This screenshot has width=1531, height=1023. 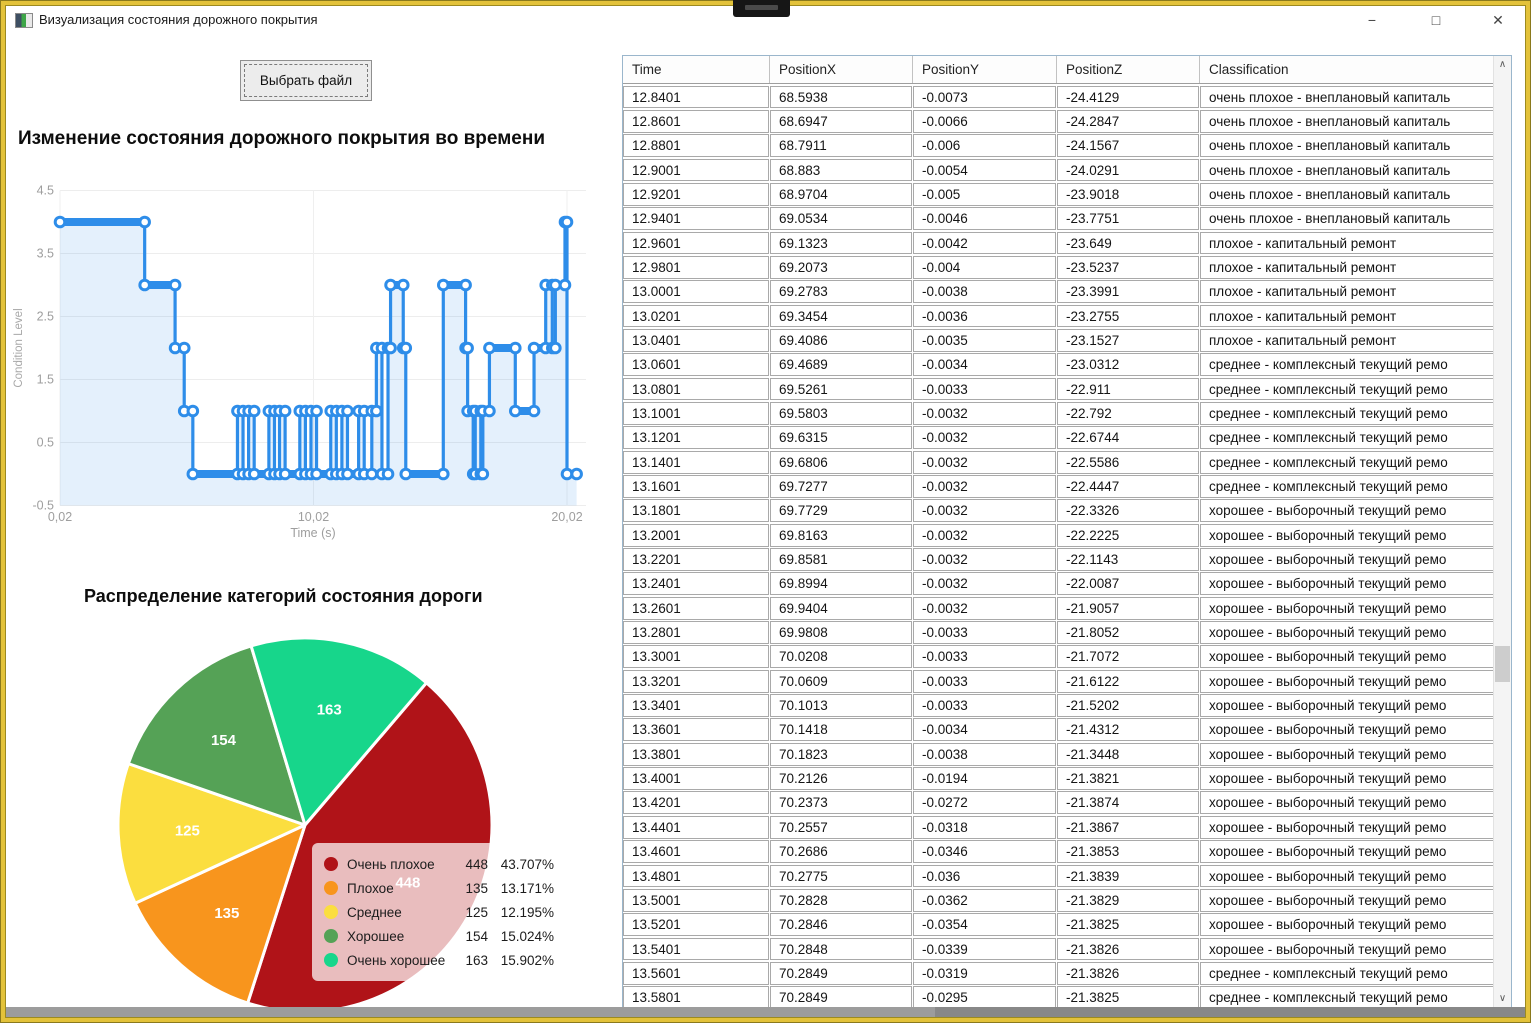 What do you see at coordinates (1347, 243) in the screenshot?
I see `table-cell: плохое - капитальный ремонт` at bounding box center [1347, 243].